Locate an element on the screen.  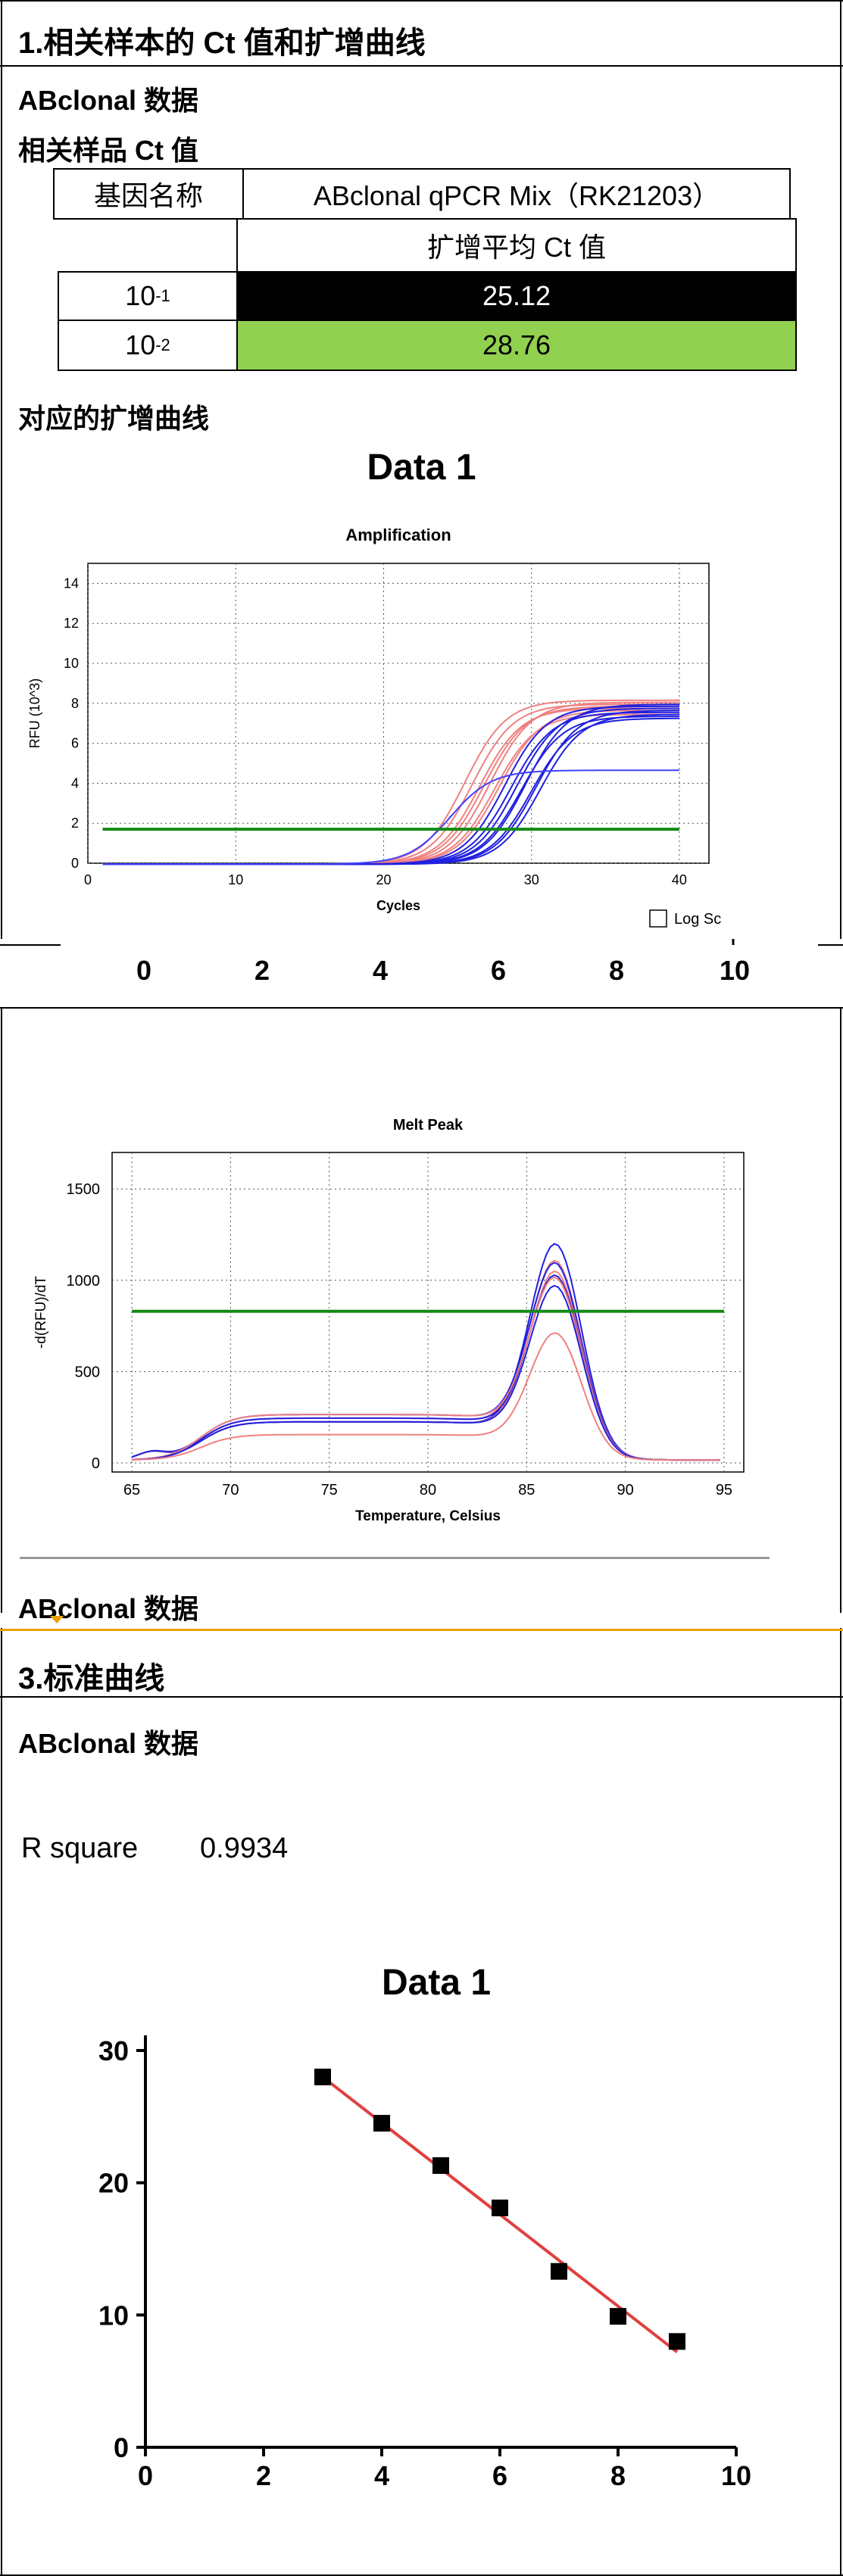
melt-x-tick-label: 80 is located at coordinates (428, 1490).